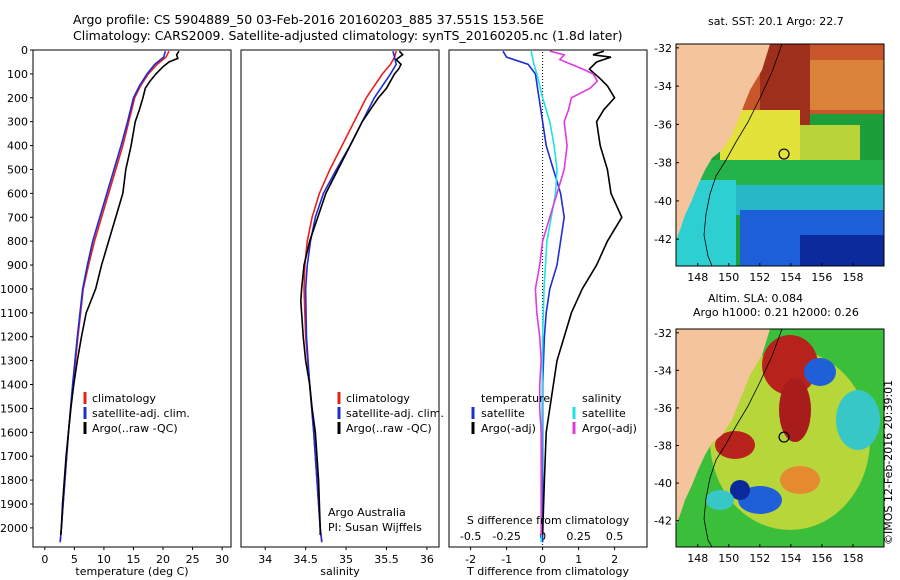 This screenshot has width=900, height=580. What do you see at coordinates (17, 217) in the screenshot?
I see `depth-tick-label: 700` at bounding box center [17, 217].